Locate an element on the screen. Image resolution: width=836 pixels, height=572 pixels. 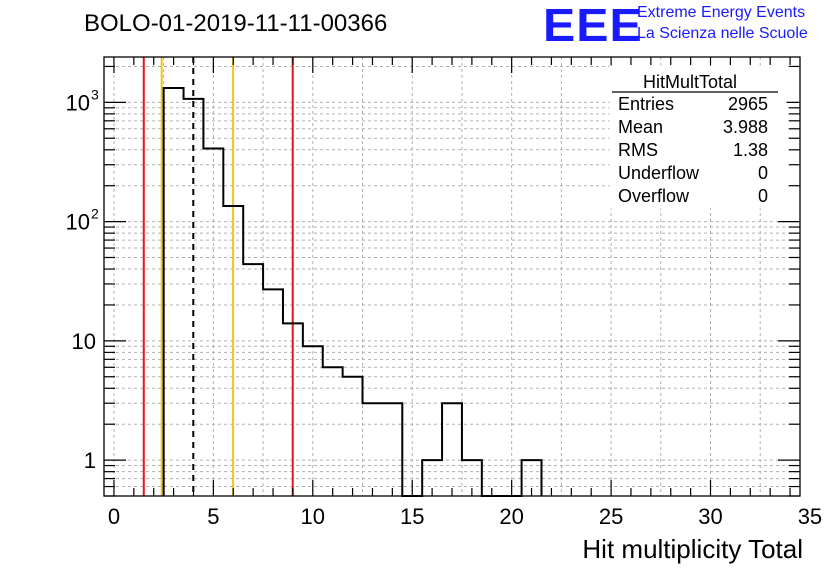
x-tick-label: 0 is located at coordinates (114, 516).